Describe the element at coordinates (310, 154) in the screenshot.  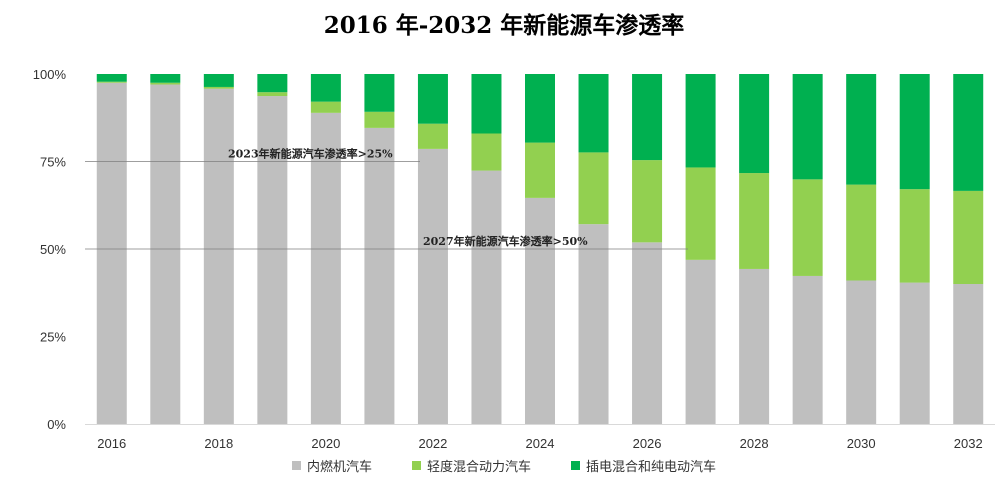
I see `threshold-label: 2023年新能源汽车渗透率>25%` at that location.